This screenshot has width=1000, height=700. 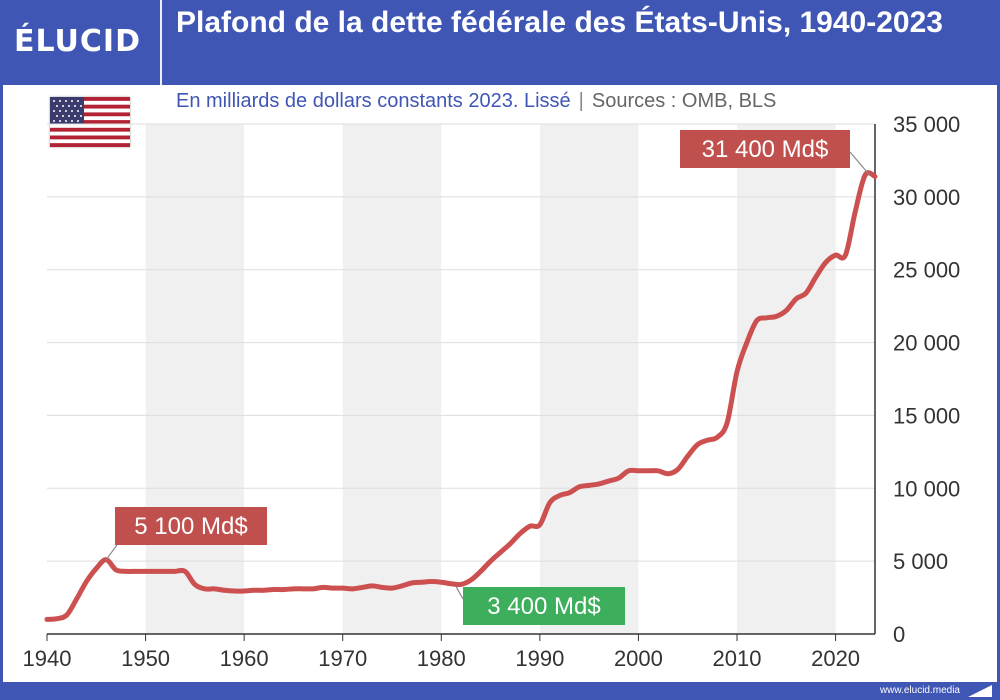 What do you see at coordinates (145, 658) in the screenshot?
I see `x-tick-label: 1950` at bounding box center [145, 658].